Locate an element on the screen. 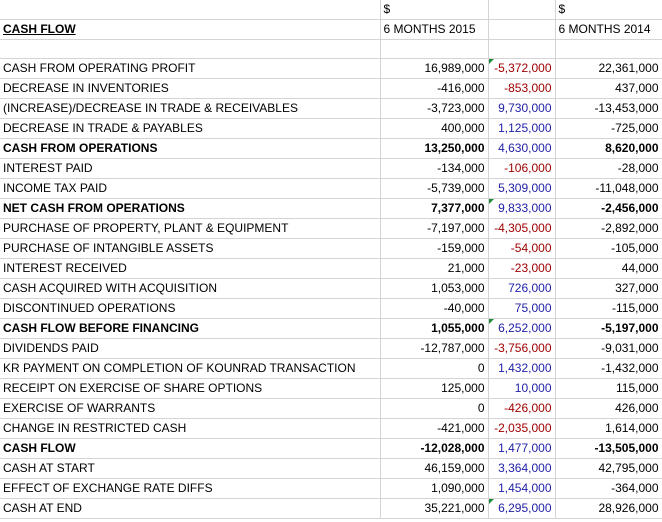 The height and width of the screenshot is (522, 662). row-label: PURCHASE OF PROPERTY, PLANT & EQUIPMENT is located at coordinates (190, 228).